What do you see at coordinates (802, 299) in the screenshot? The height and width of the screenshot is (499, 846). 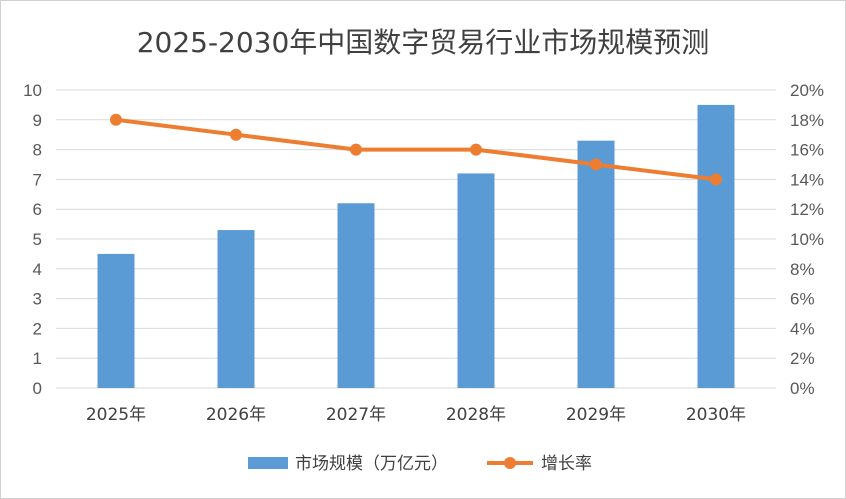 I see `right-tick-label: 6%` at bounding box center [802, 299].